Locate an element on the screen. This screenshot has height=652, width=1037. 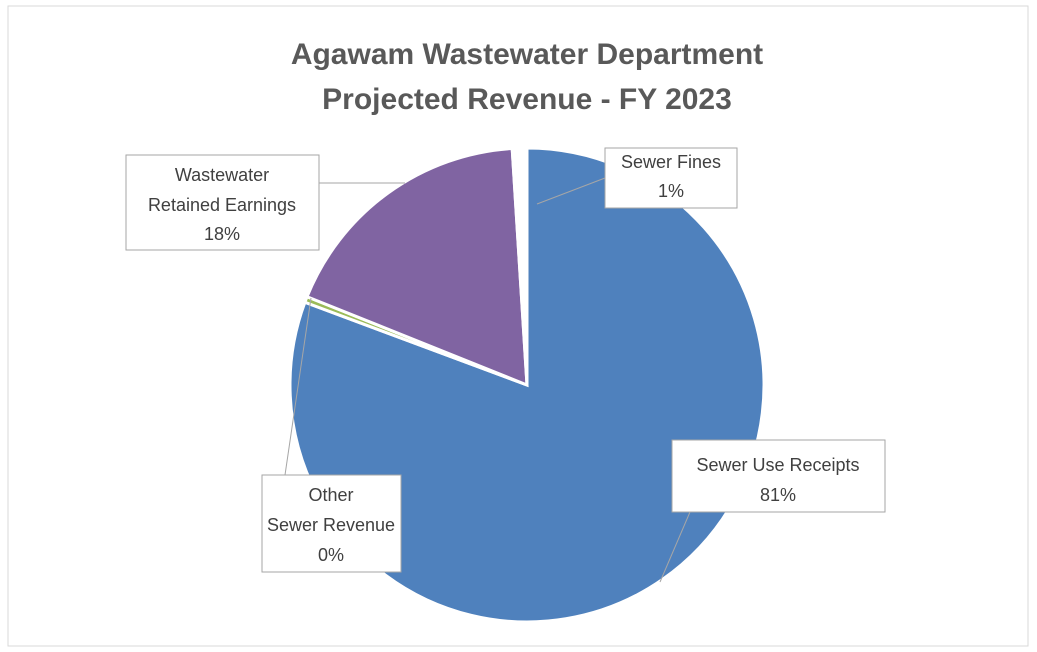
slice-label: Other Sewer Revenue is located at coordinates (331, 510).